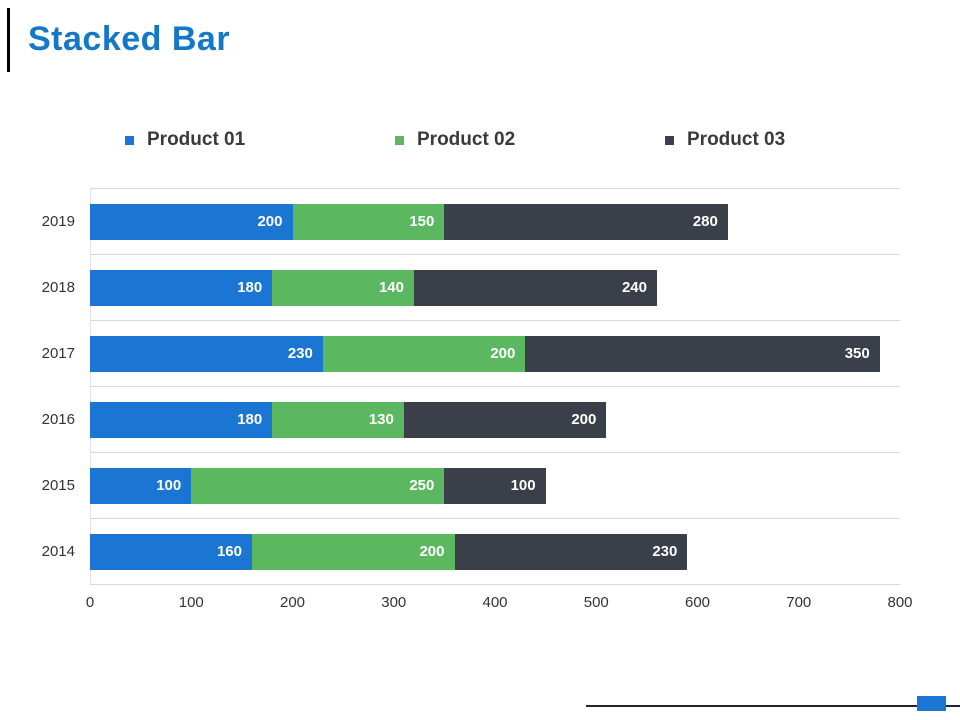 This screenshot has width=960, height=720. I want to click on bar-value-label: 130, so click(381, 419).